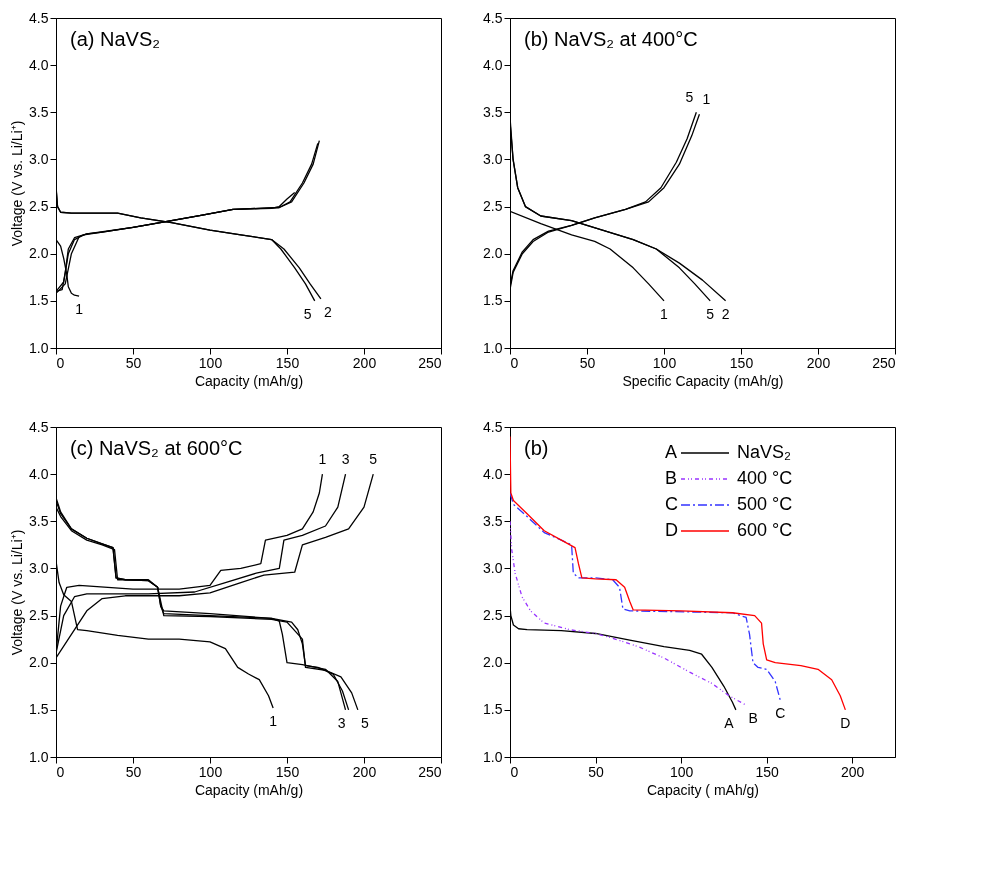  I want to click on legend-label: 400 °C, so click(765, 478).